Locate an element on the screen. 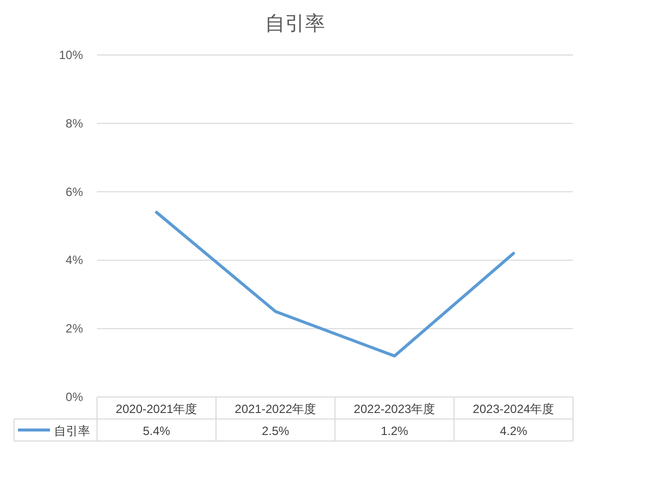  x-tick-label: 2023-2024年度 is located at coordinates (513, 409).